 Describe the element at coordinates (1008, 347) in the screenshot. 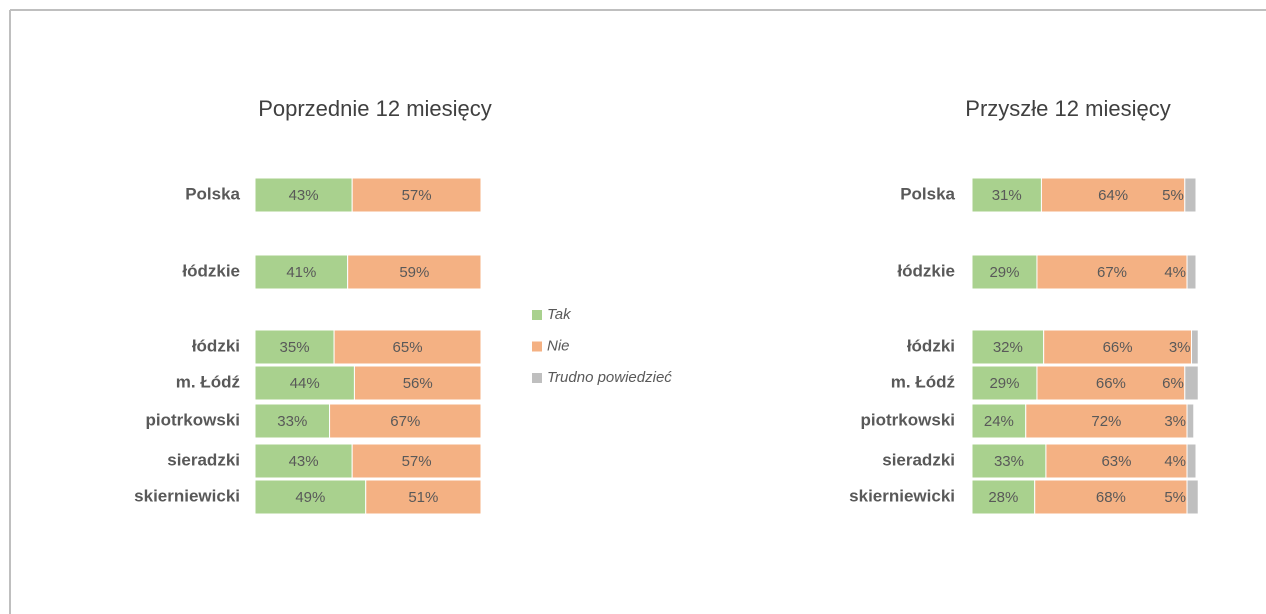

I see `value-label: 32%` at that location.